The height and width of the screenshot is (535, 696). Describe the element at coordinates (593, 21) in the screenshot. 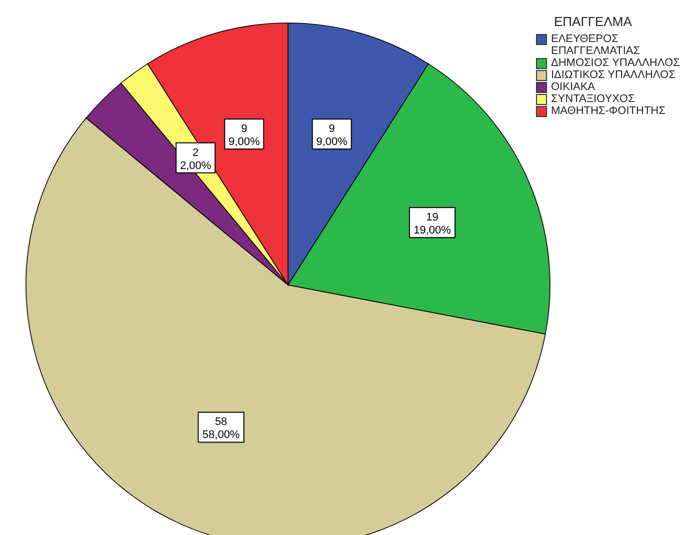

I see `legend-title: ΕΠΑΓΓΕΛΜΑ` at that location.